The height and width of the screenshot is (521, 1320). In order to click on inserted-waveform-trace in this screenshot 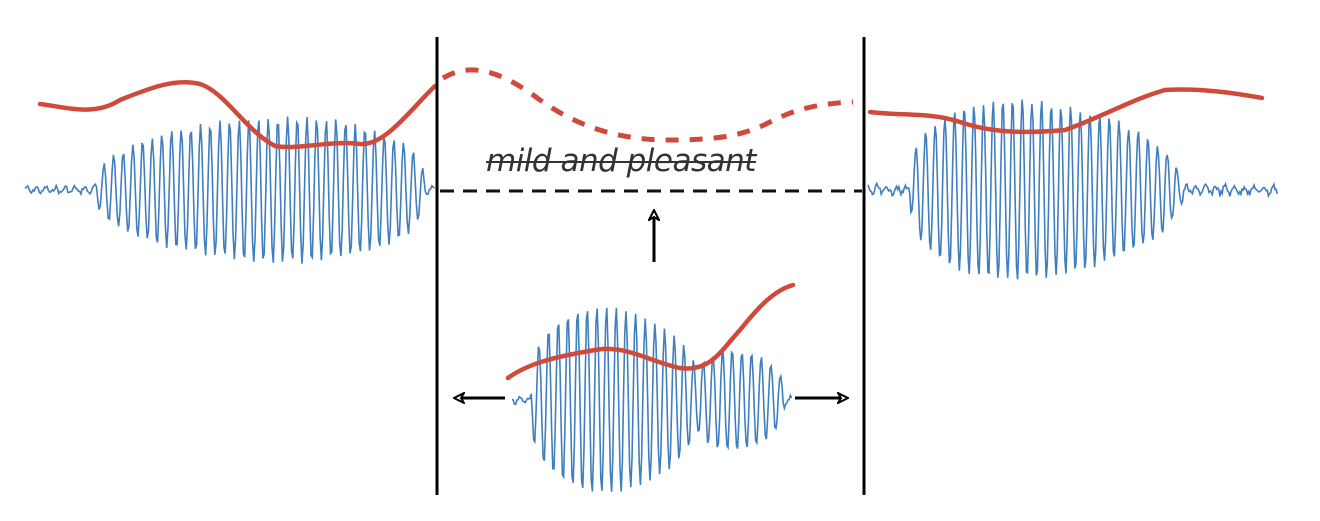, I will do `click(652, 399)`.